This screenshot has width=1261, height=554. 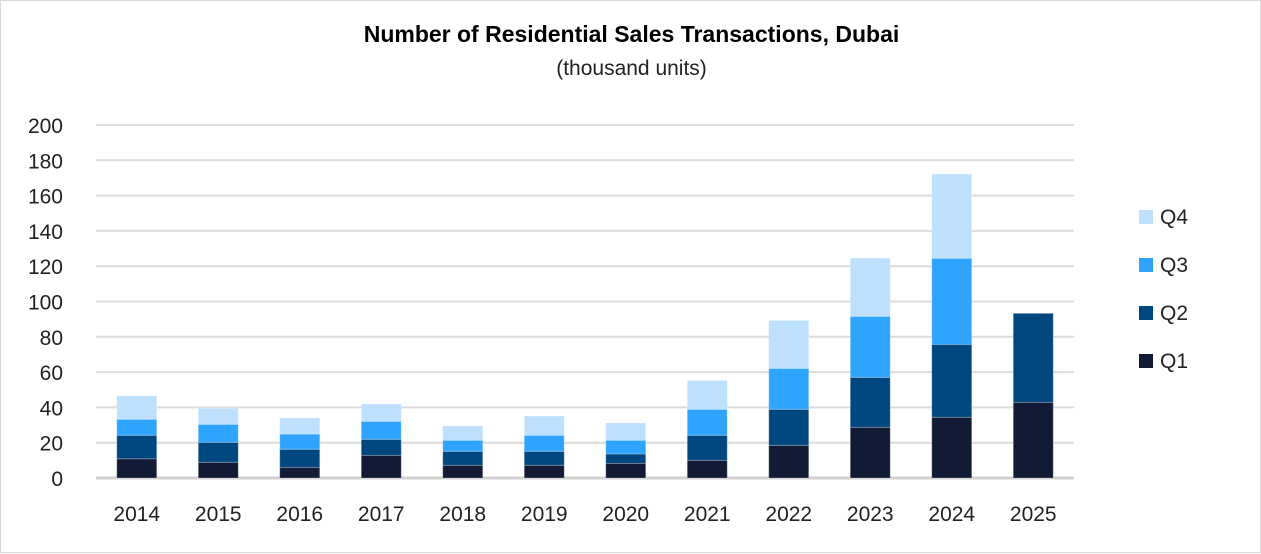 What do you see at coordinates (951, 514) in the screenshot?
I see `x-tick-label: 2024` at bounding box center [951, 514].